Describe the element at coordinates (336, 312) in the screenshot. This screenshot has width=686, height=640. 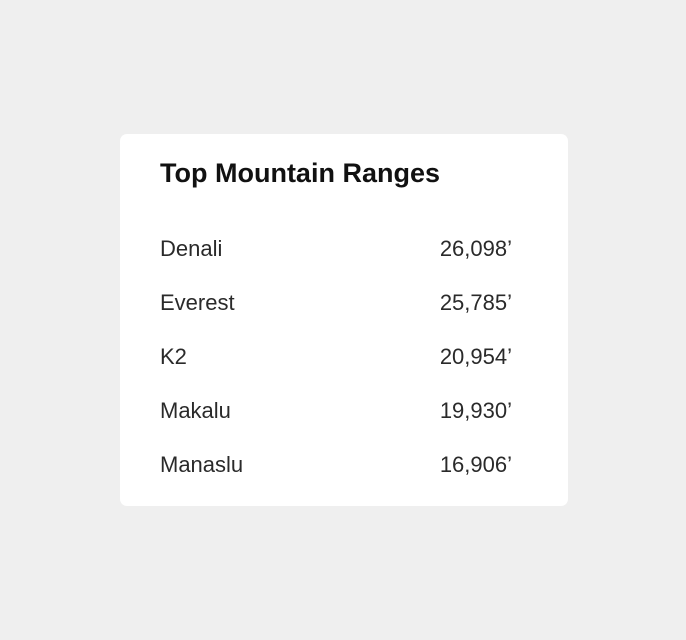
I see `list-item: Everest 25,785’` at that location.